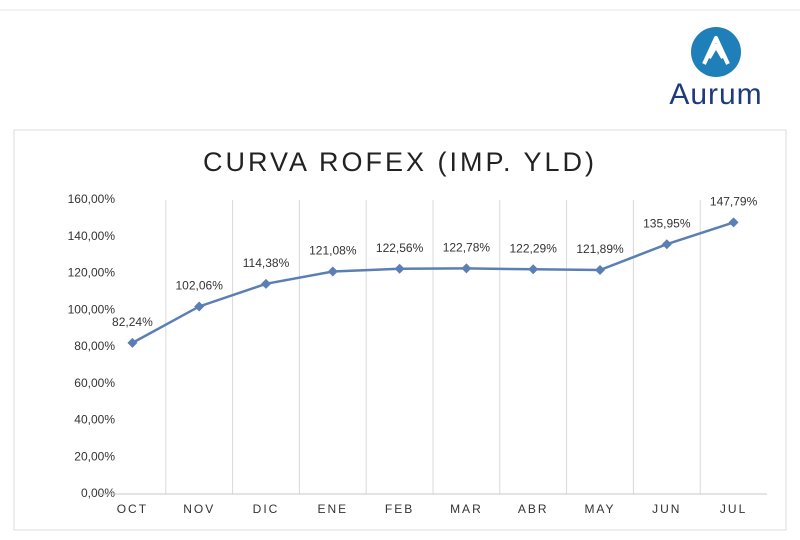  What do you see at coordinates (599, 509) in the screenshot?
I see `x-tick-label: MAY` at bounding box center [599, 509].